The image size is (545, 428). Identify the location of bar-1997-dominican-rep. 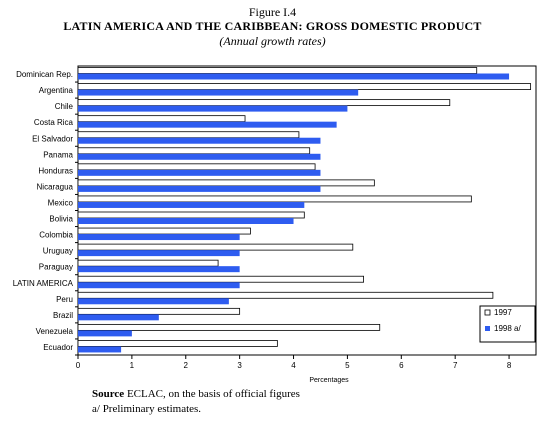
(277, 70).